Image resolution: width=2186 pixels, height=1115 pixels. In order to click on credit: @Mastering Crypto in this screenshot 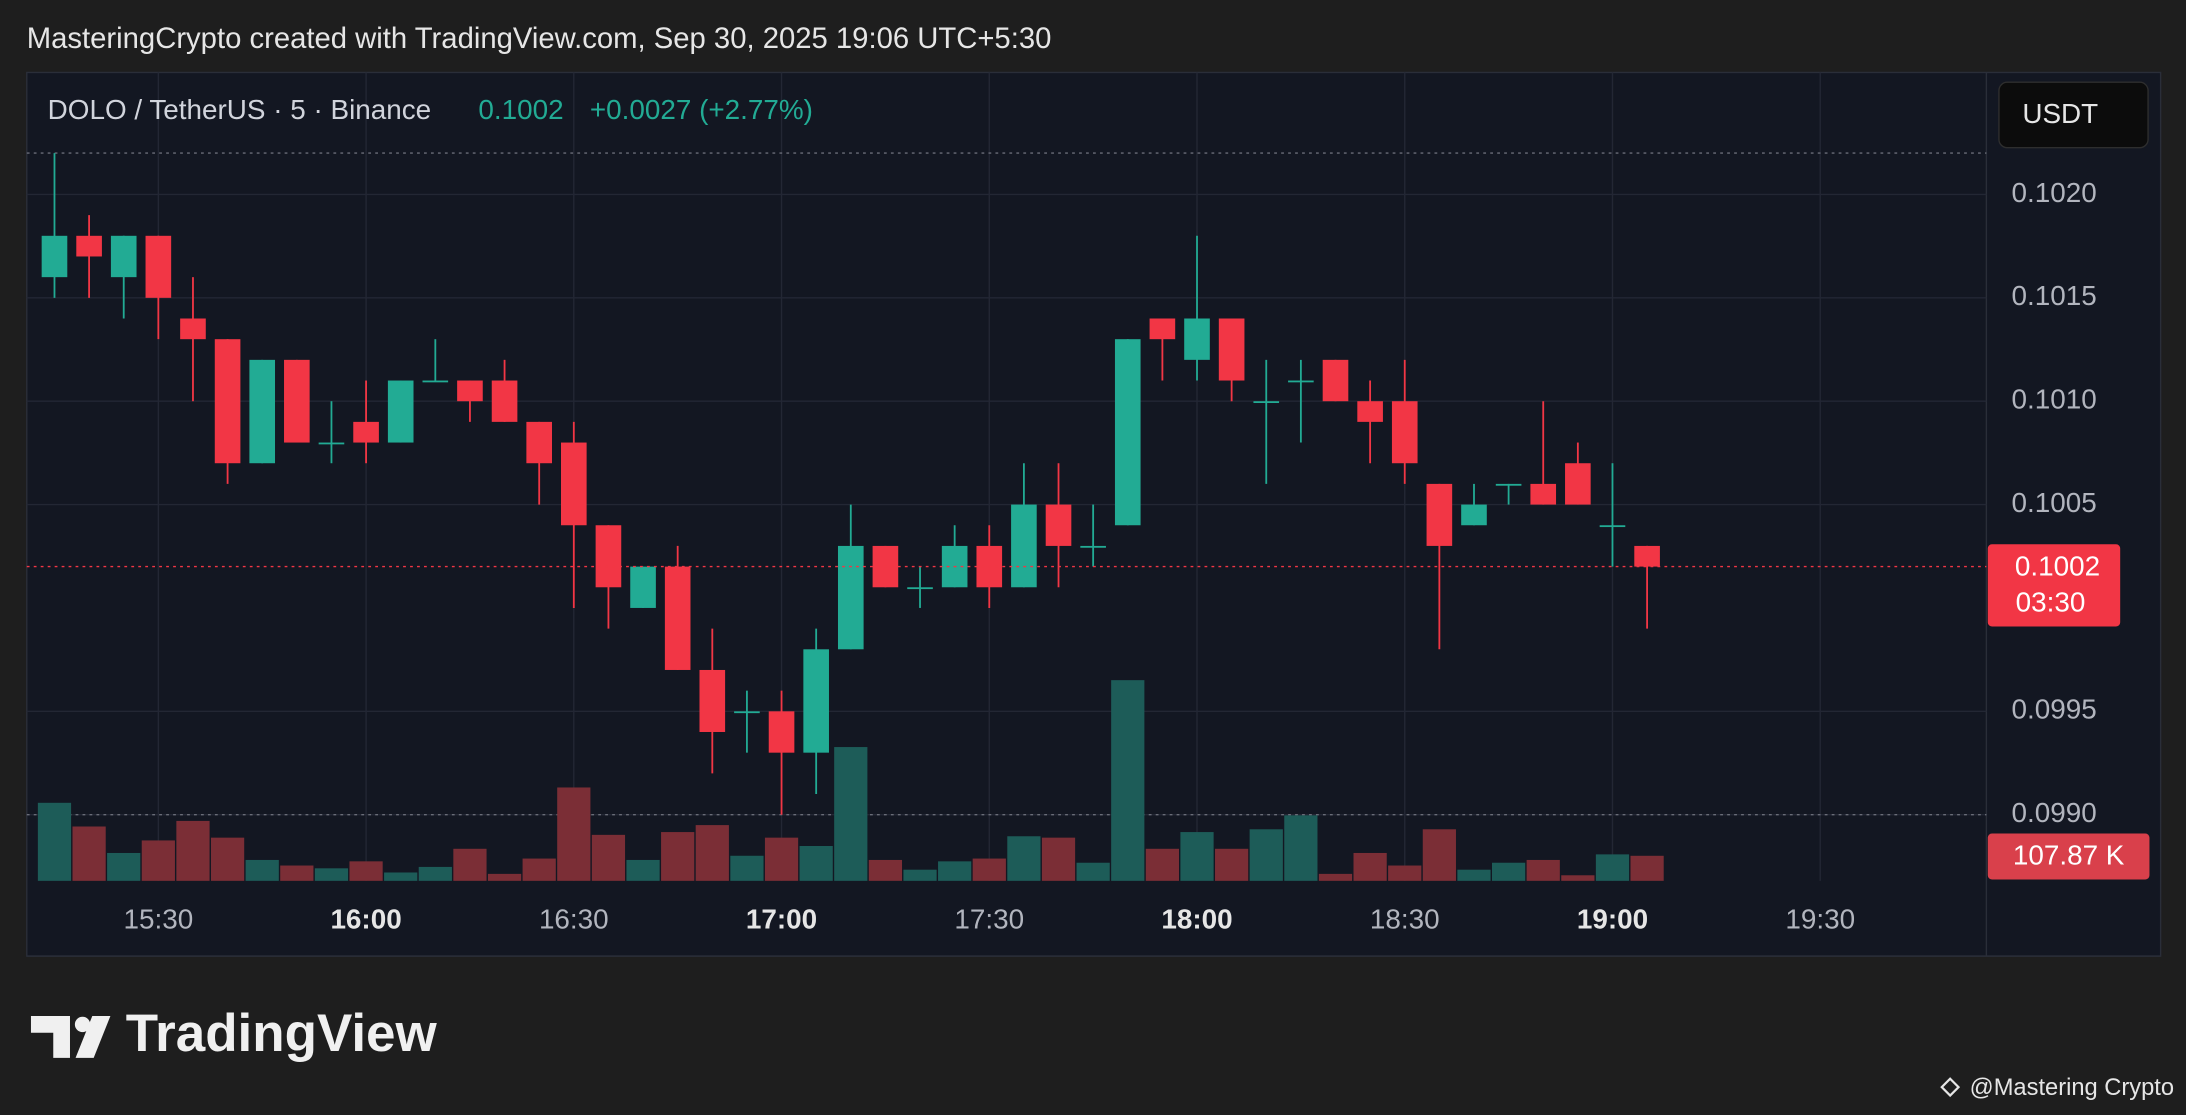, I will do `click(2072, 1088)`.